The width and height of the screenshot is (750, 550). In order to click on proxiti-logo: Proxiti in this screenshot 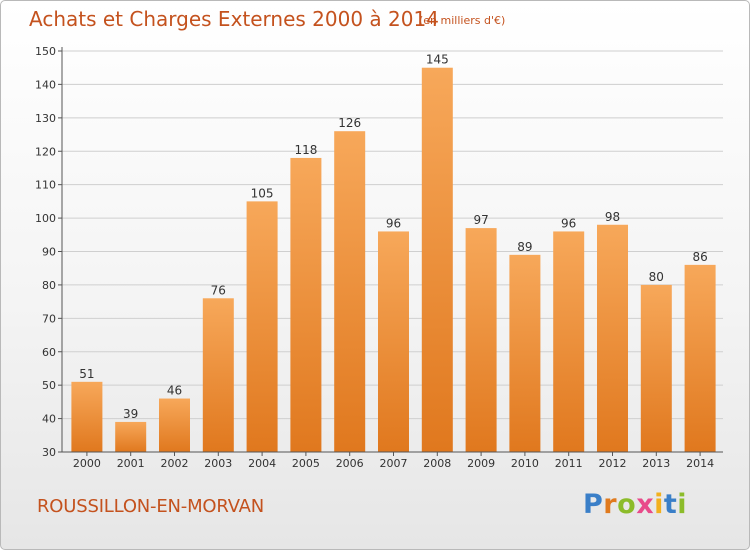, I will do `click(635, 504)`.